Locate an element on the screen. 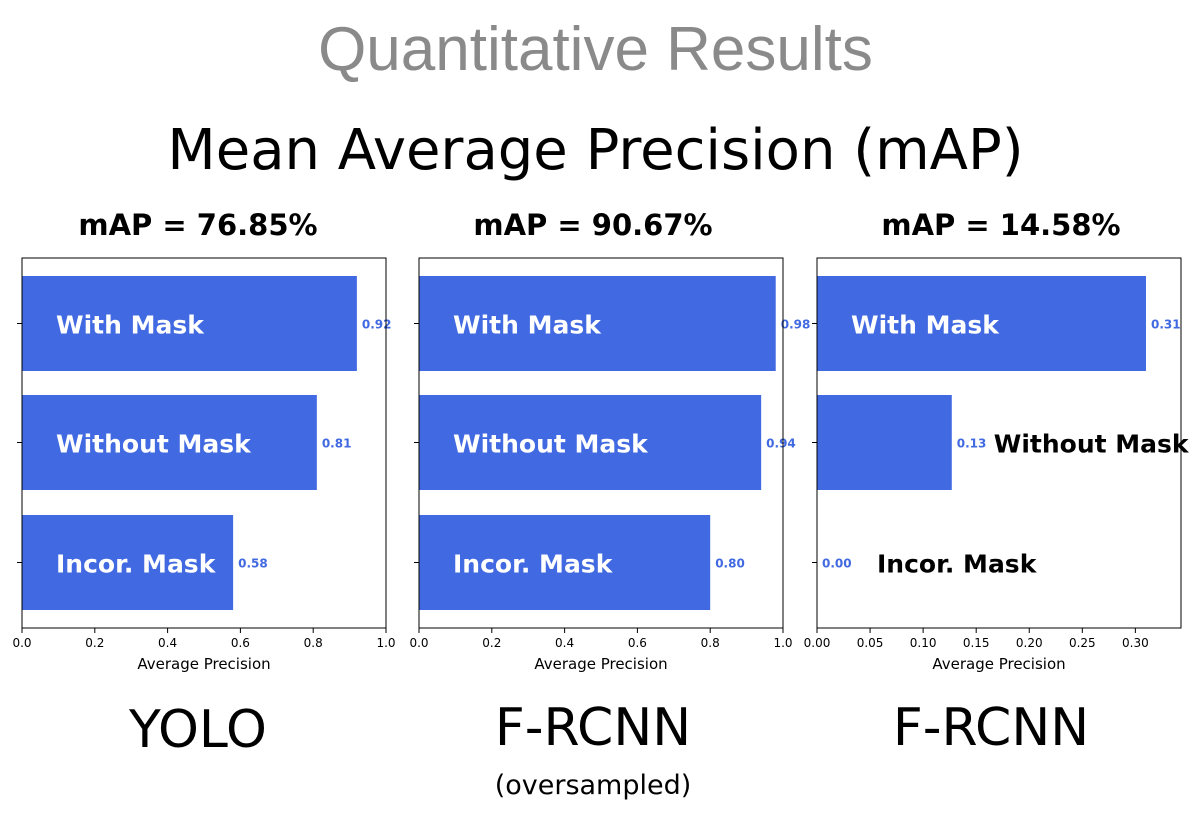 The width and height of the screenshot is (1191, 816). map-label-frcnn: mAP = 14.58% is located at coordinates (1001, 225).